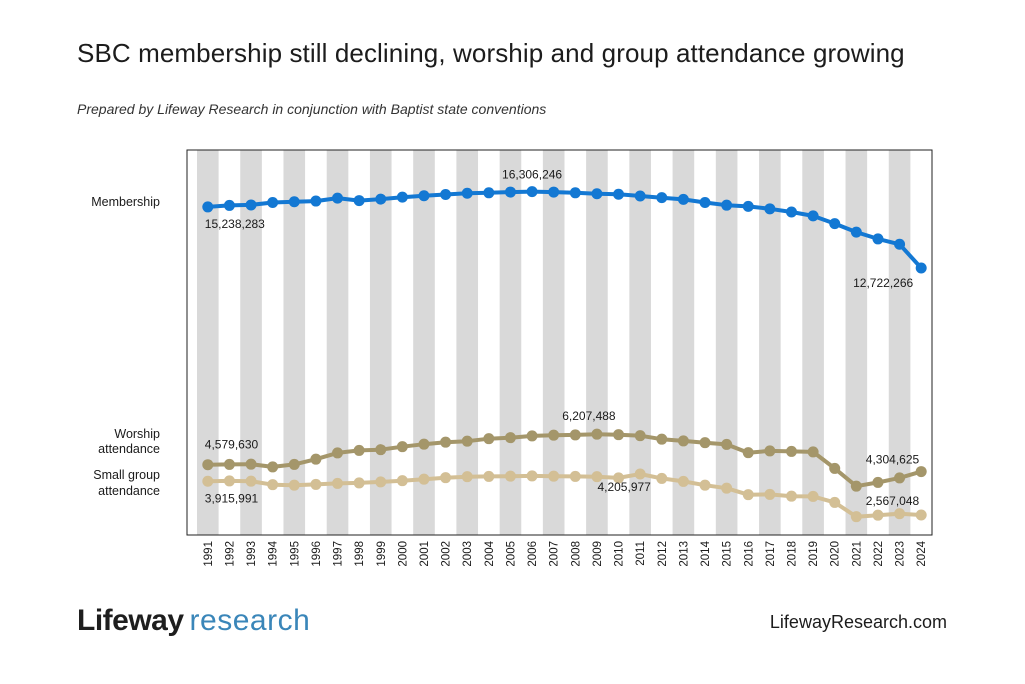  I want to click on x-tick-label: 1991, so click(209, 554).